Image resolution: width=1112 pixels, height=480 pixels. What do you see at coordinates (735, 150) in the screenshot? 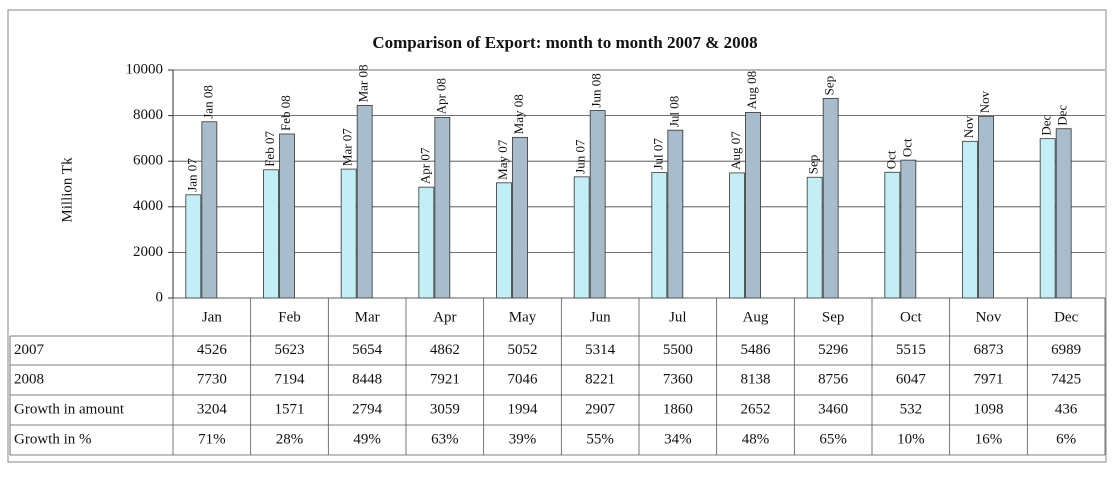
I see `data-label: Aug 07` at bounding box center [735, 150].